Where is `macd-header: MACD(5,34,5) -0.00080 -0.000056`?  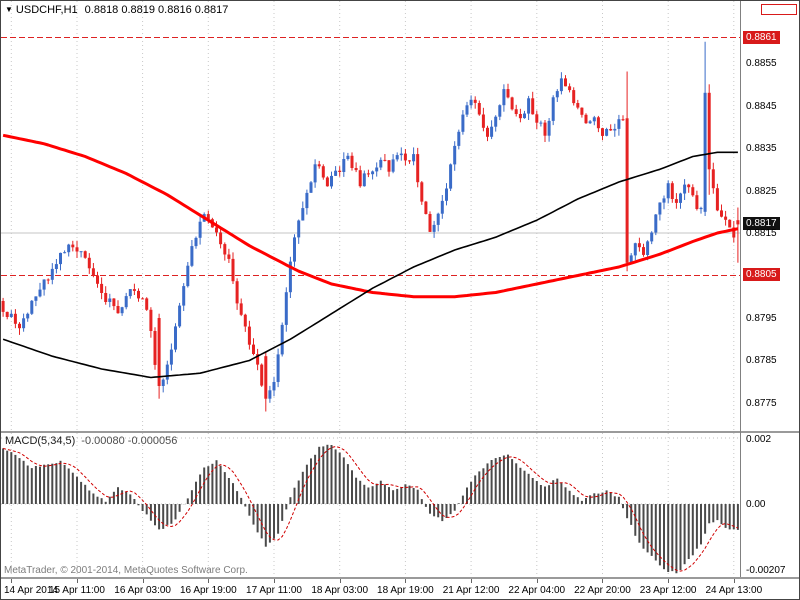 macd-header: MACD(5,34,5) -0.00080 -0.000056 is located at coordinates (91, 441).